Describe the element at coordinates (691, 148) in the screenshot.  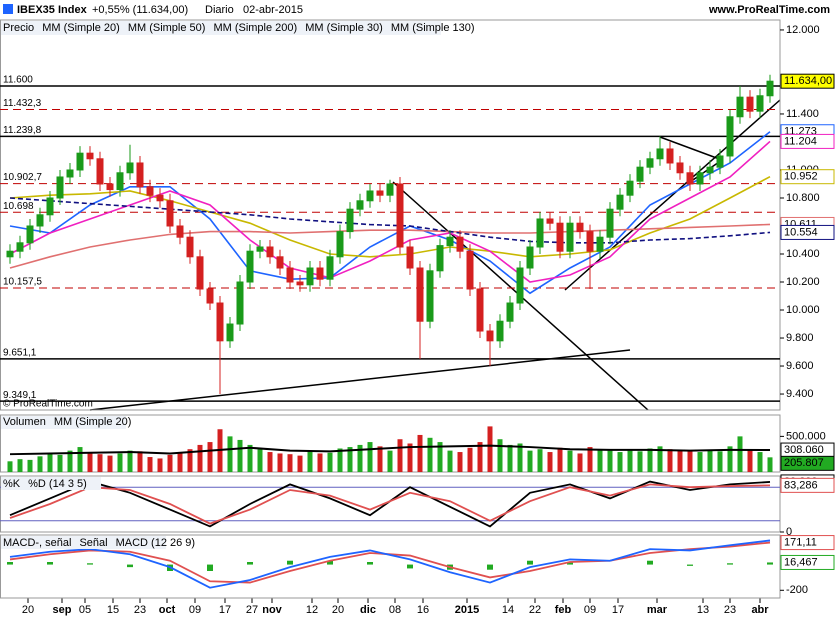
I see `trend-line` at that location.